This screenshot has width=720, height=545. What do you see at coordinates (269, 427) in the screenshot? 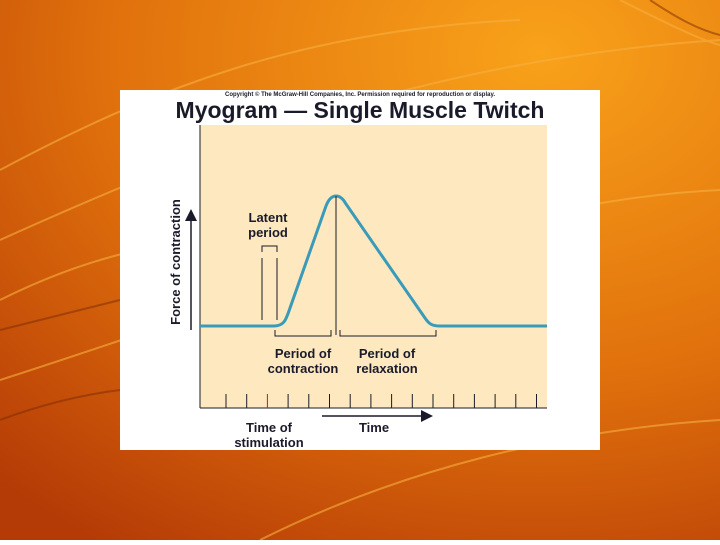
I see `label-line: Time of` at bounding box center [269, 427].